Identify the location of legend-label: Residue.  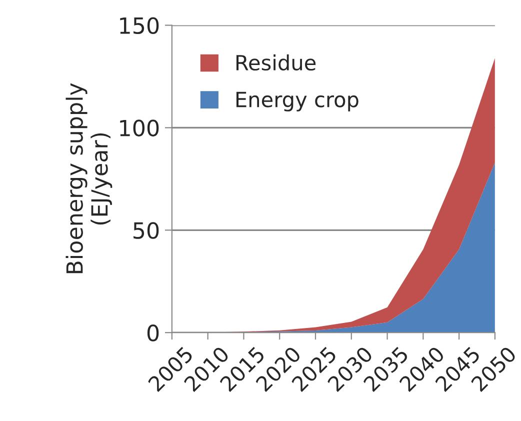
(276, 62).